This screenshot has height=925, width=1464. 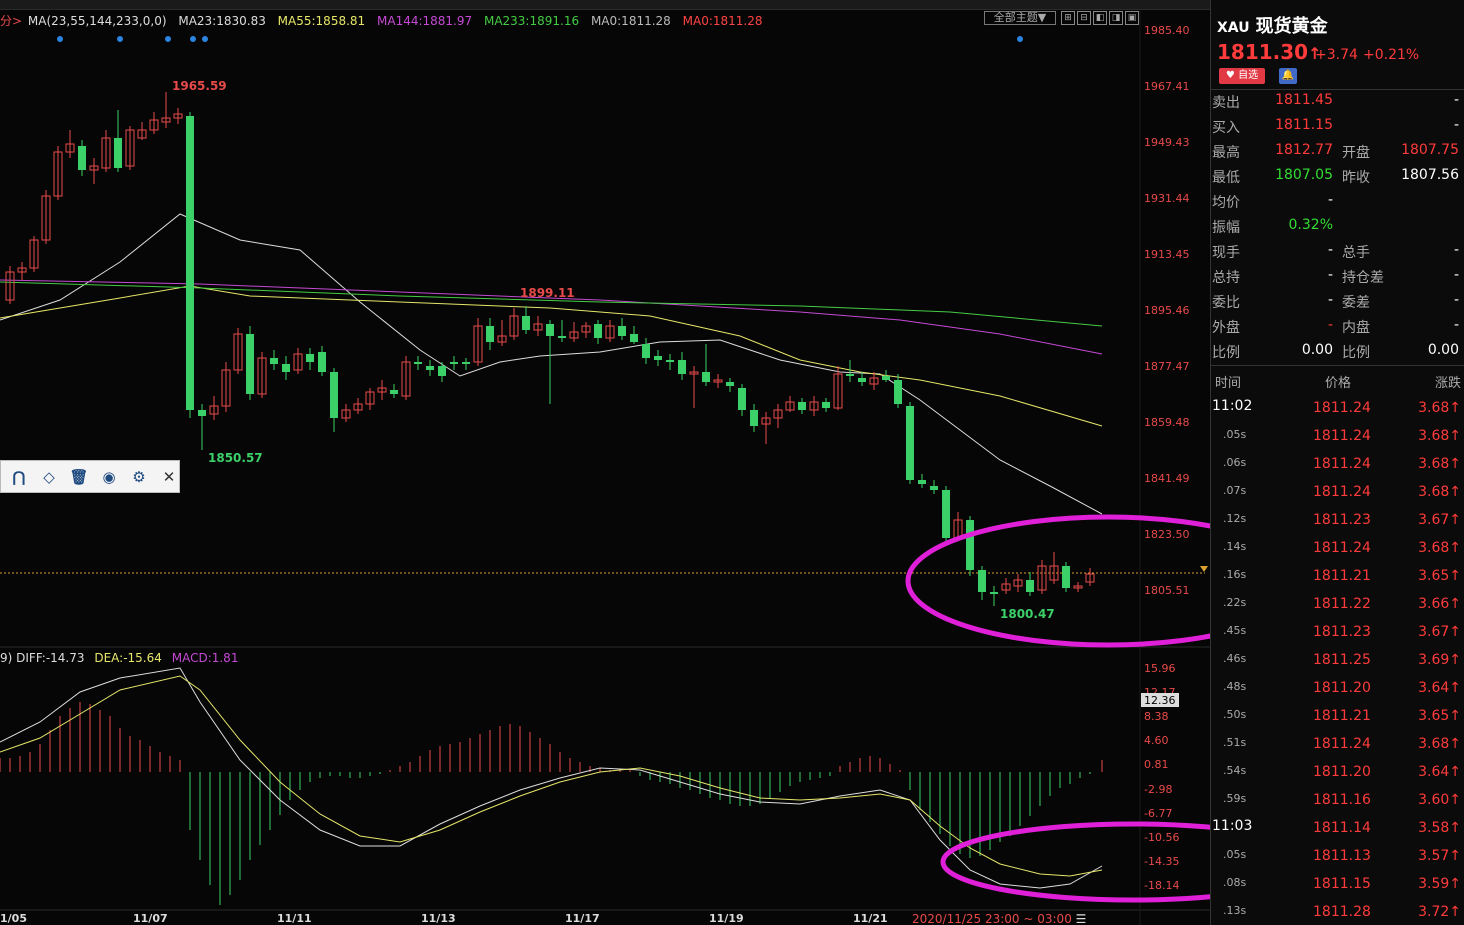 What do you see at coordinates (79, 476) in the screenshot?
I see `trash-icon: 🗑` at bounding box center [79, 476].